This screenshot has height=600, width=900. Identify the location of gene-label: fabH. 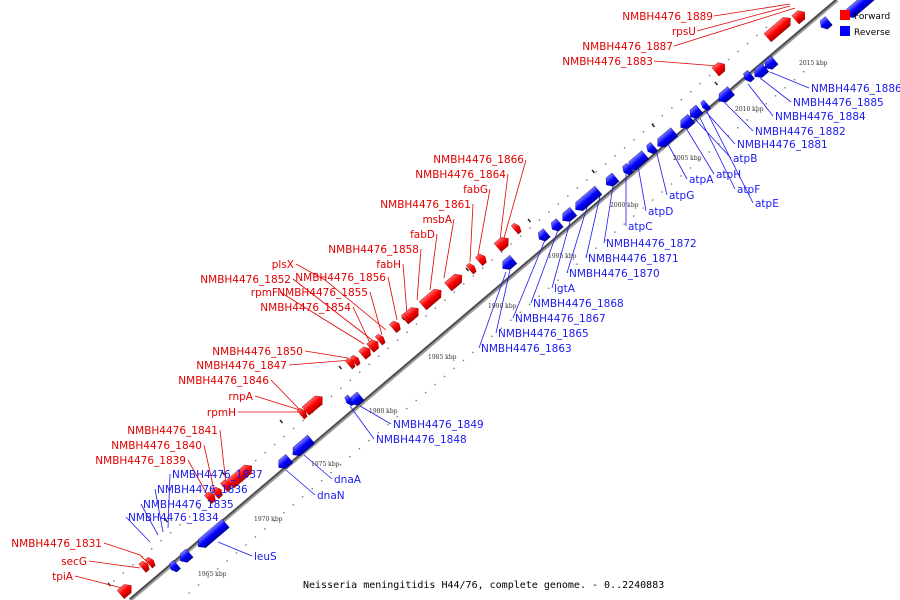
(388, 265).